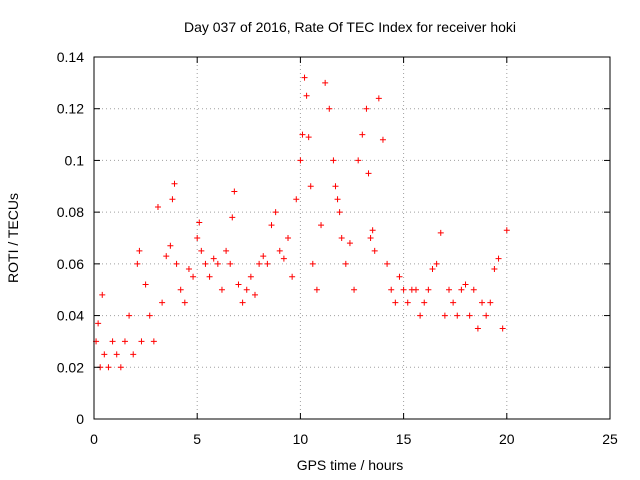 The width and height of the screenshot is (640, 480). Describe the element at coordinates (70, 109) in the screenshot. I see `y-tick-label: 0.12` at that location.